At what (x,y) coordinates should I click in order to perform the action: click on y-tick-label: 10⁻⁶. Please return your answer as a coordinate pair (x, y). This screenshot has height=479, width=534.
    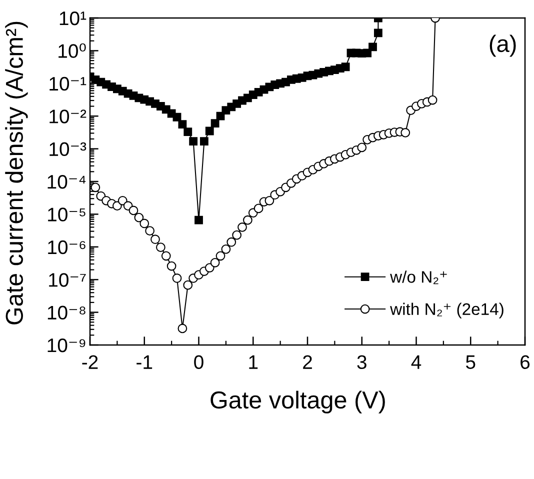
    Looking at the image, I should click on (67, 247).